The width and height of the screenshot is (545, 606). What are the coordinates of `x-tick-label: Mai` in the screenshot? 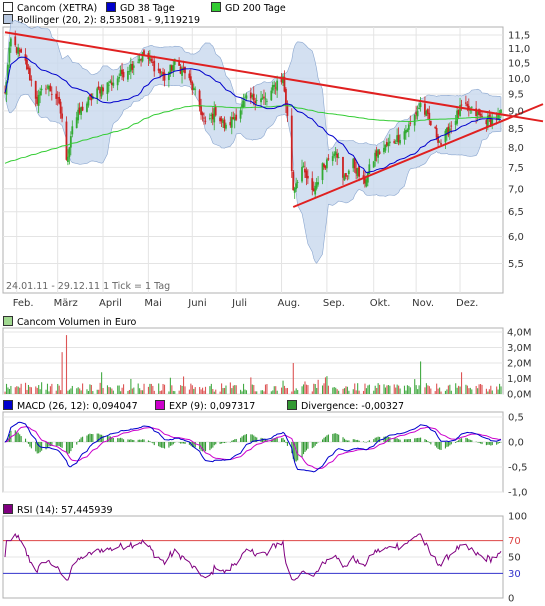 It's located at (153, 303).